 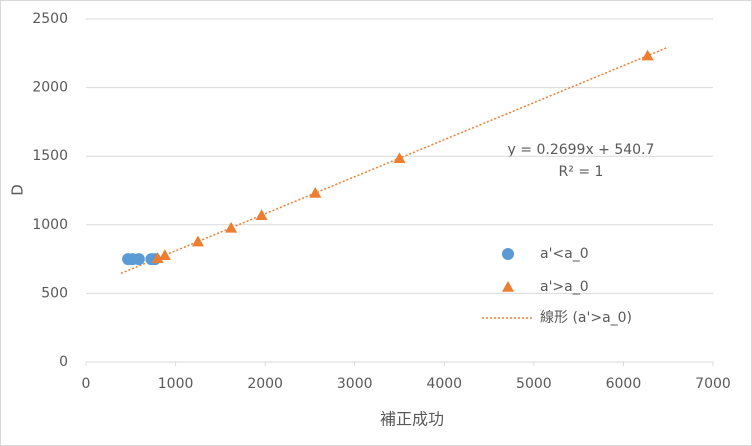 I want to click on y-tick-label: 2500, so click(x=50, y=19).